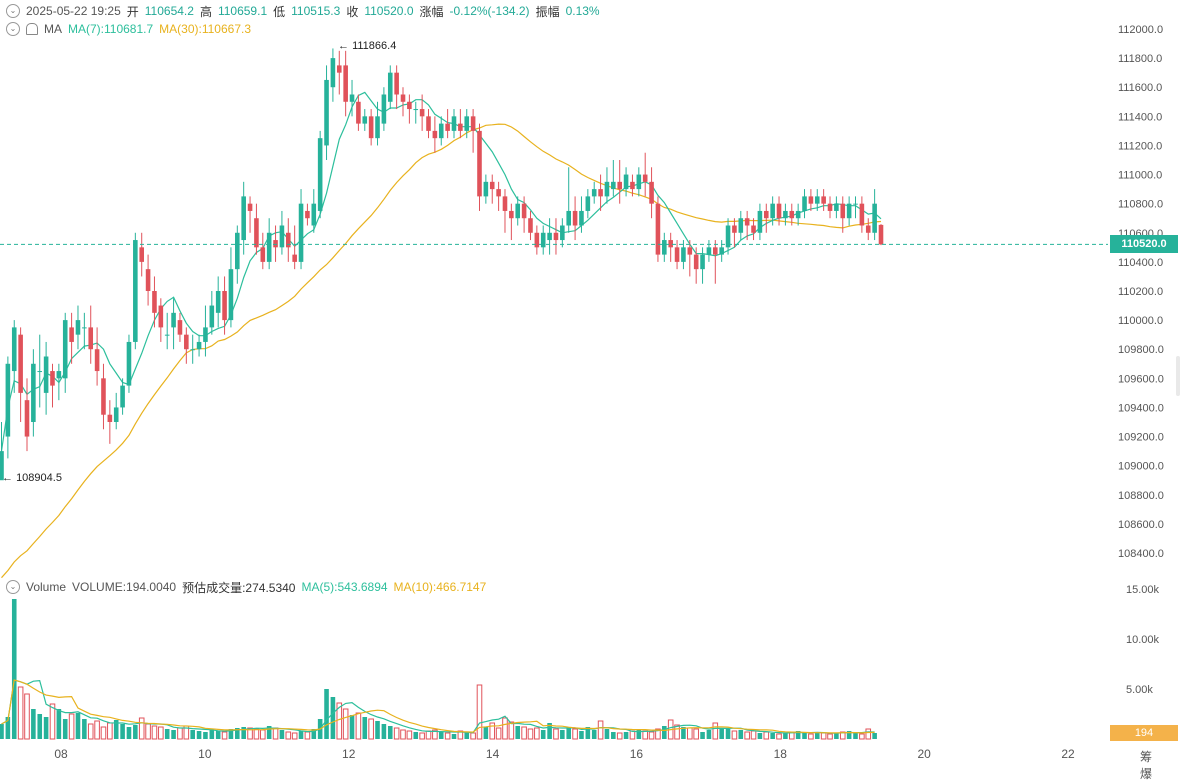 This screenshot has height=782, width=1180. Describe the element at coordinates (32, 29) in the screenshot. I see `bell-icon` at that location.